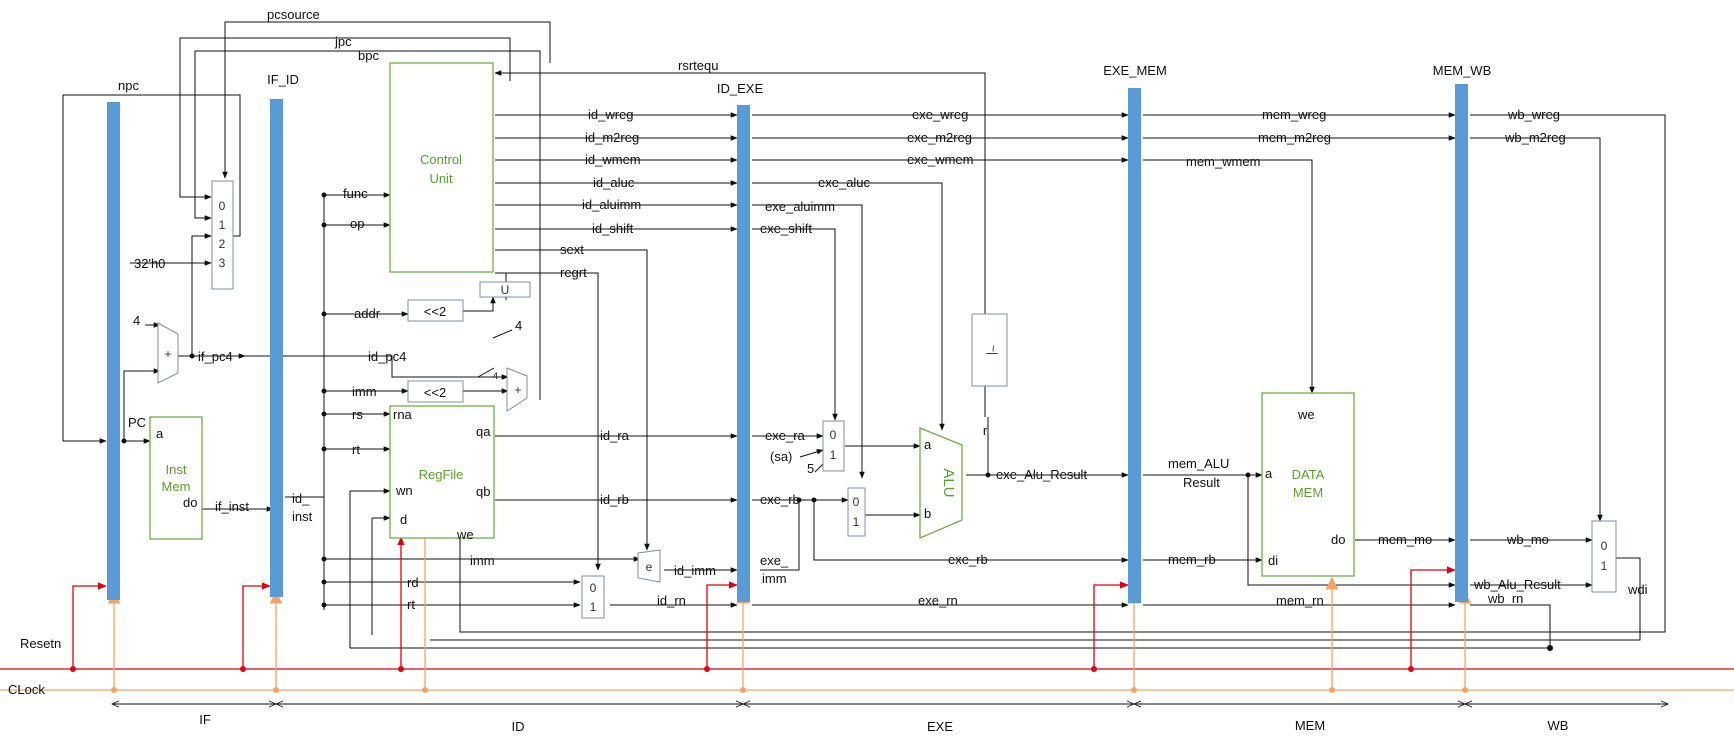 Image resolution: width=1734 pixels, height=744 pixels. I want to click on inst-port-do: do, so click(190, 502).